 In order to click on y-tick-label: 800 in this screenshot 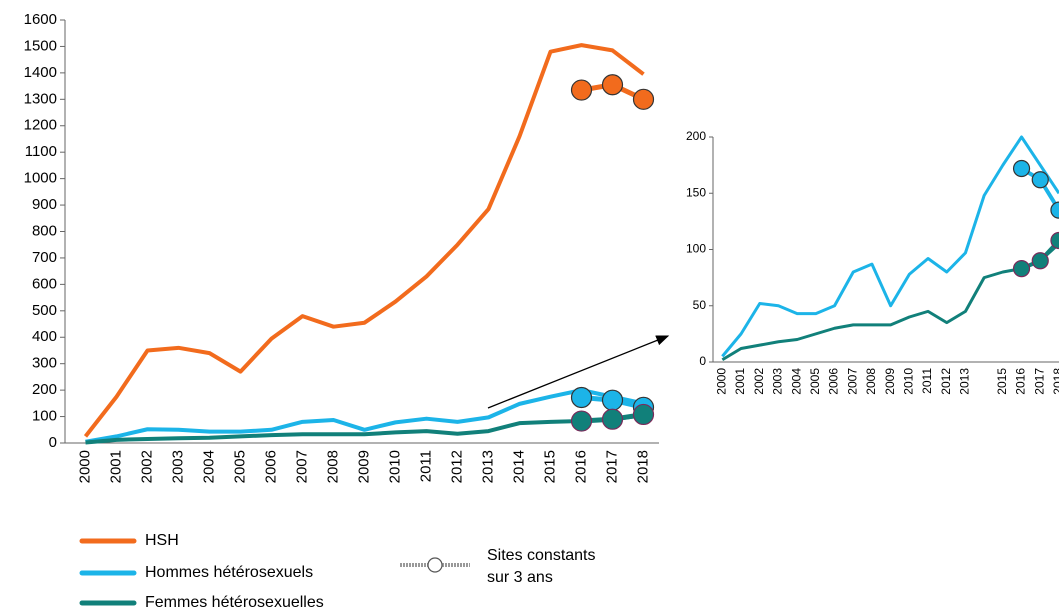, I will do `click(44, 230)`.